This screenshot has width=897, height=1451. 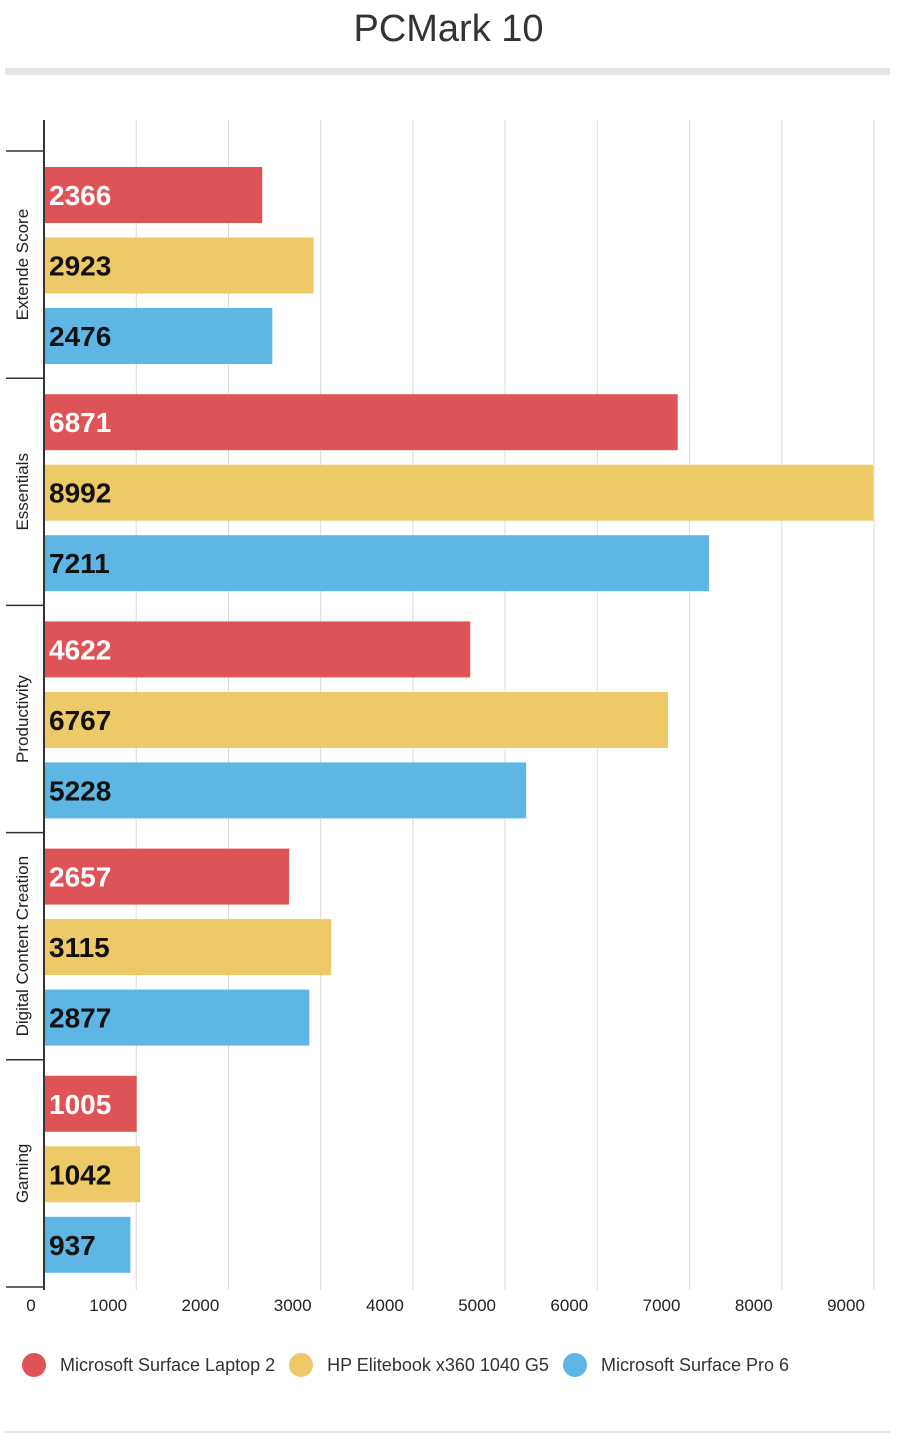 I want to click on x-tick-label: 4000, so click(x=385, y=1305).